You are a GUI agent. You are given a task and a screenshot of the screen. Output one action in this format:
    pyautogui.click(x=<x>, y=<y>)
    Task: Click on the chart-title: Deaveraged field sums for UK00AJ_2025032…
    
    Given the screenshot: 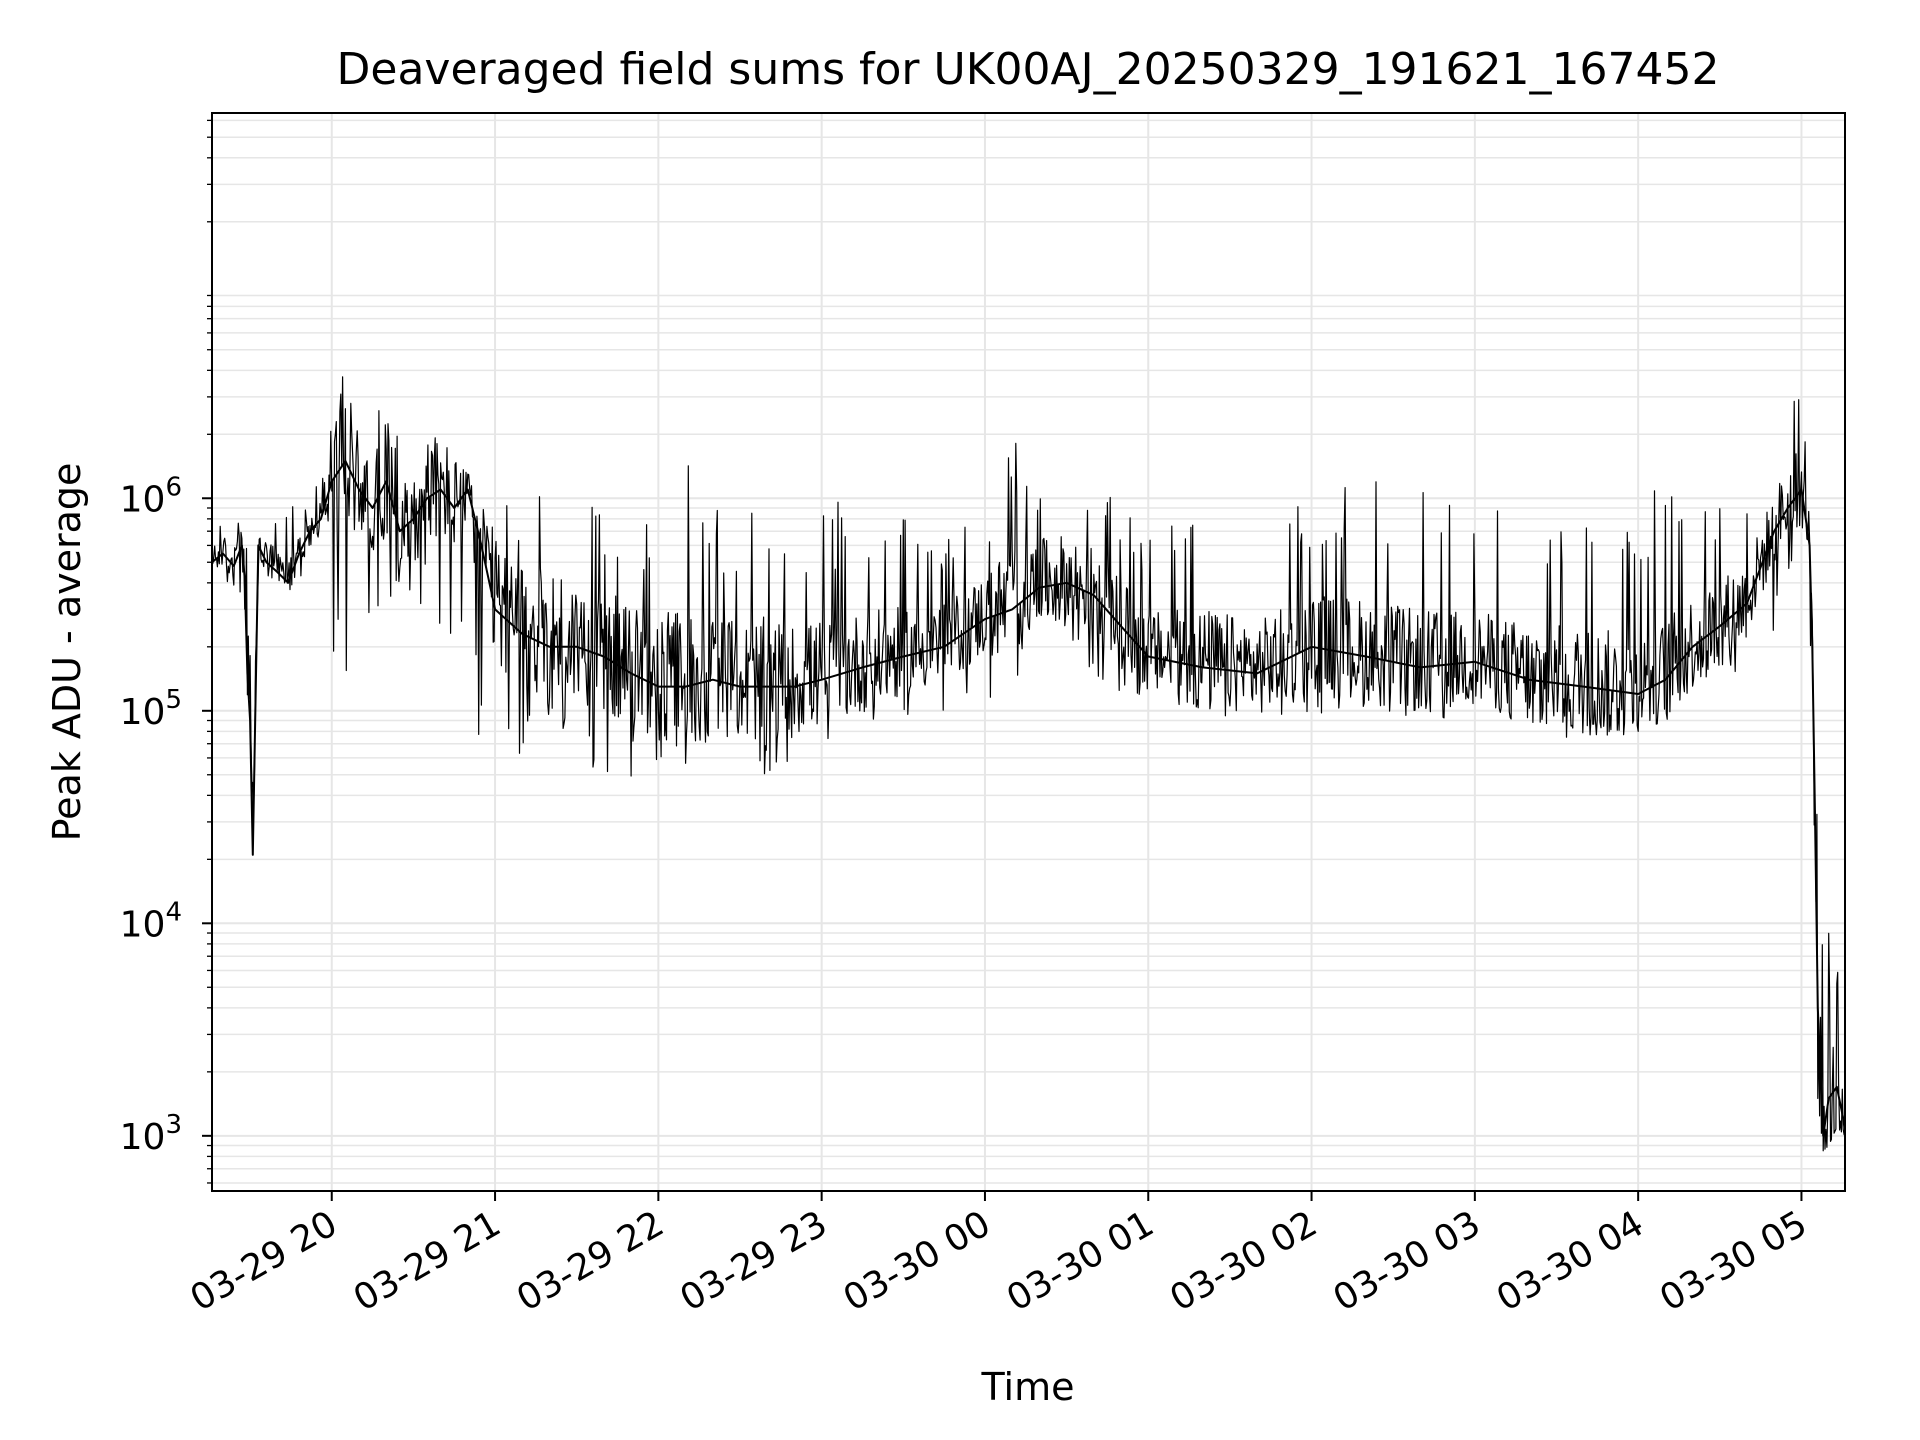 What is the action you would take?
    pyautogui.click(x=1028, y=69)
    